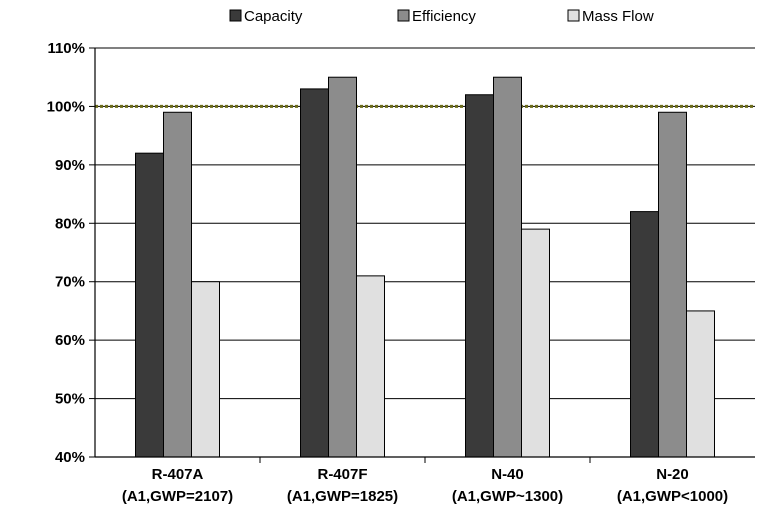 This screenshot has width=781, height=521. Describe the element at coordinates (70, 165) in the screenshot. I see `y-tick-label: 90%` at that location.